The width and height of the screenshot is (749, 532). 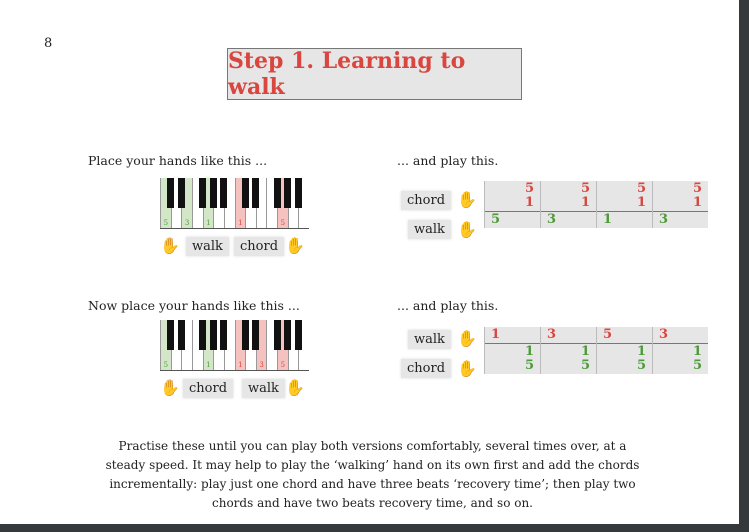 What do you see at coordinates (448, 160) in the screenshot?
I see `section1-right-caption: ... and play this.` at bounding box center [448, 160].